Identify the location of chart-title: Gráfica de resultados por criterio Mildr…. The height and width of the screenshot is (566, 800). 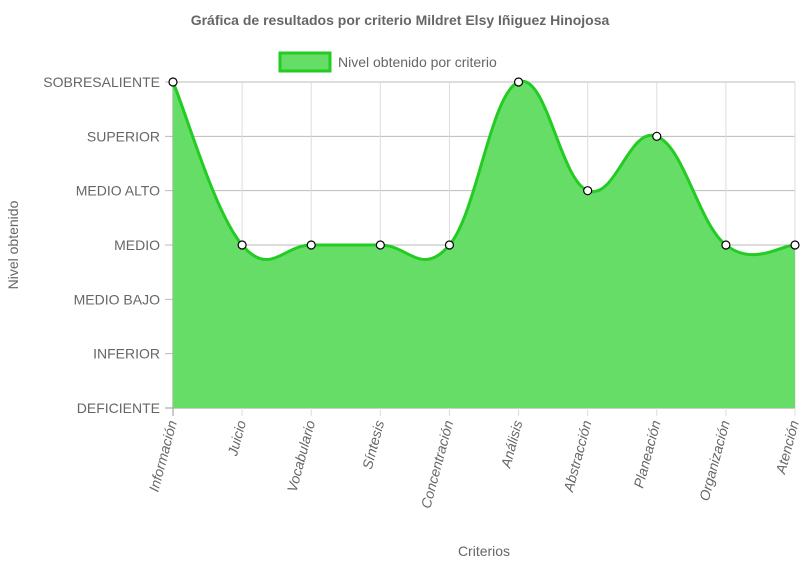
(400, 20).